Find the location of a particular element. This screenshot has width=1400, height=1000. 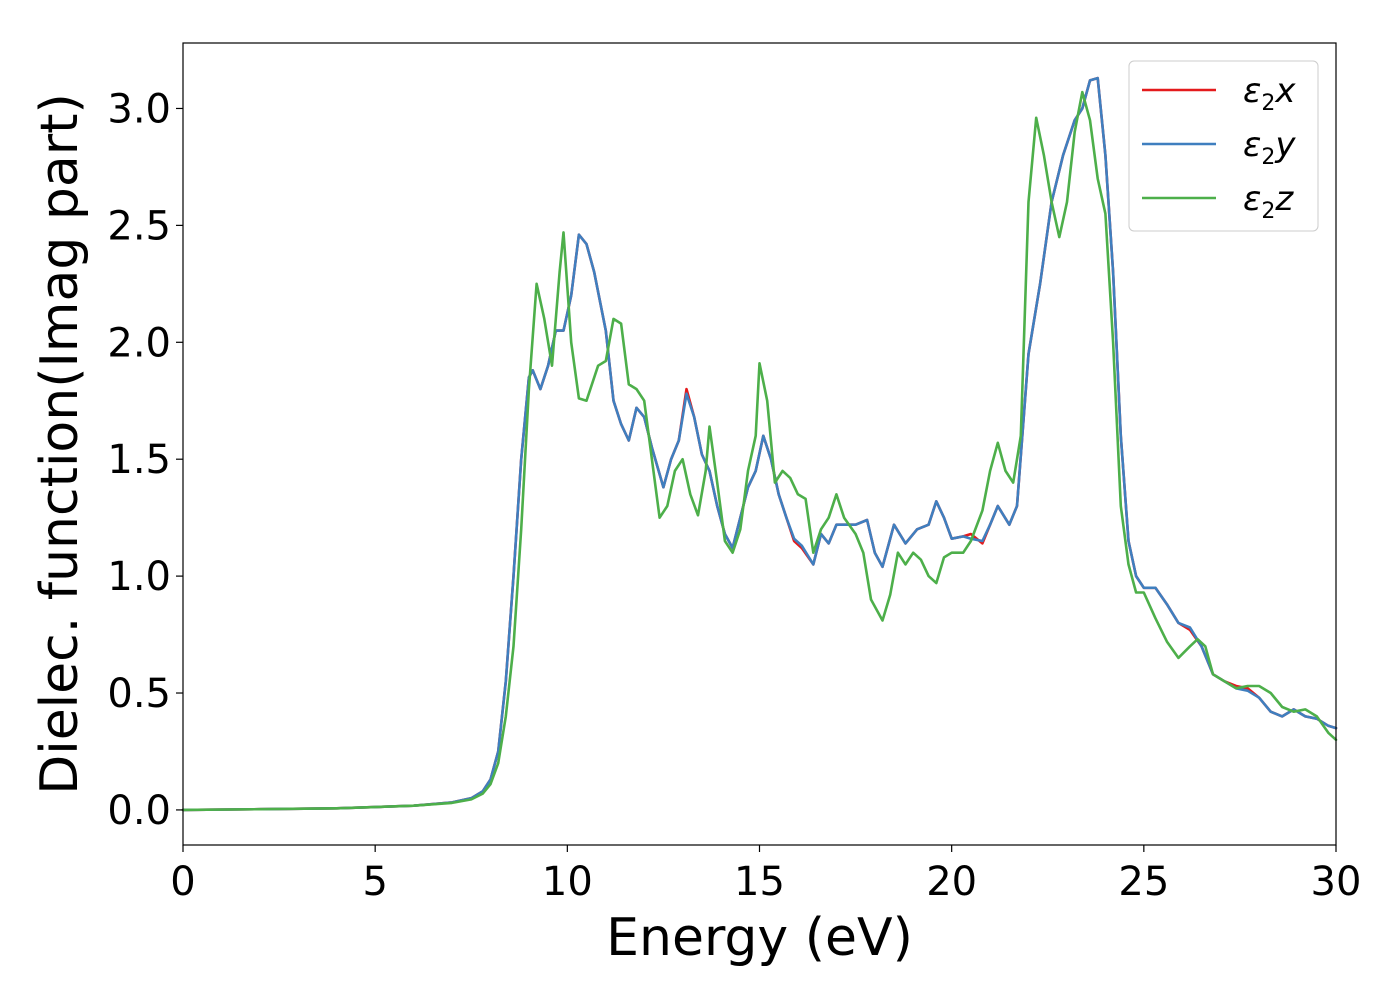

legend: ε2x ε2y ε2z is located at coordinates (1223, 146).